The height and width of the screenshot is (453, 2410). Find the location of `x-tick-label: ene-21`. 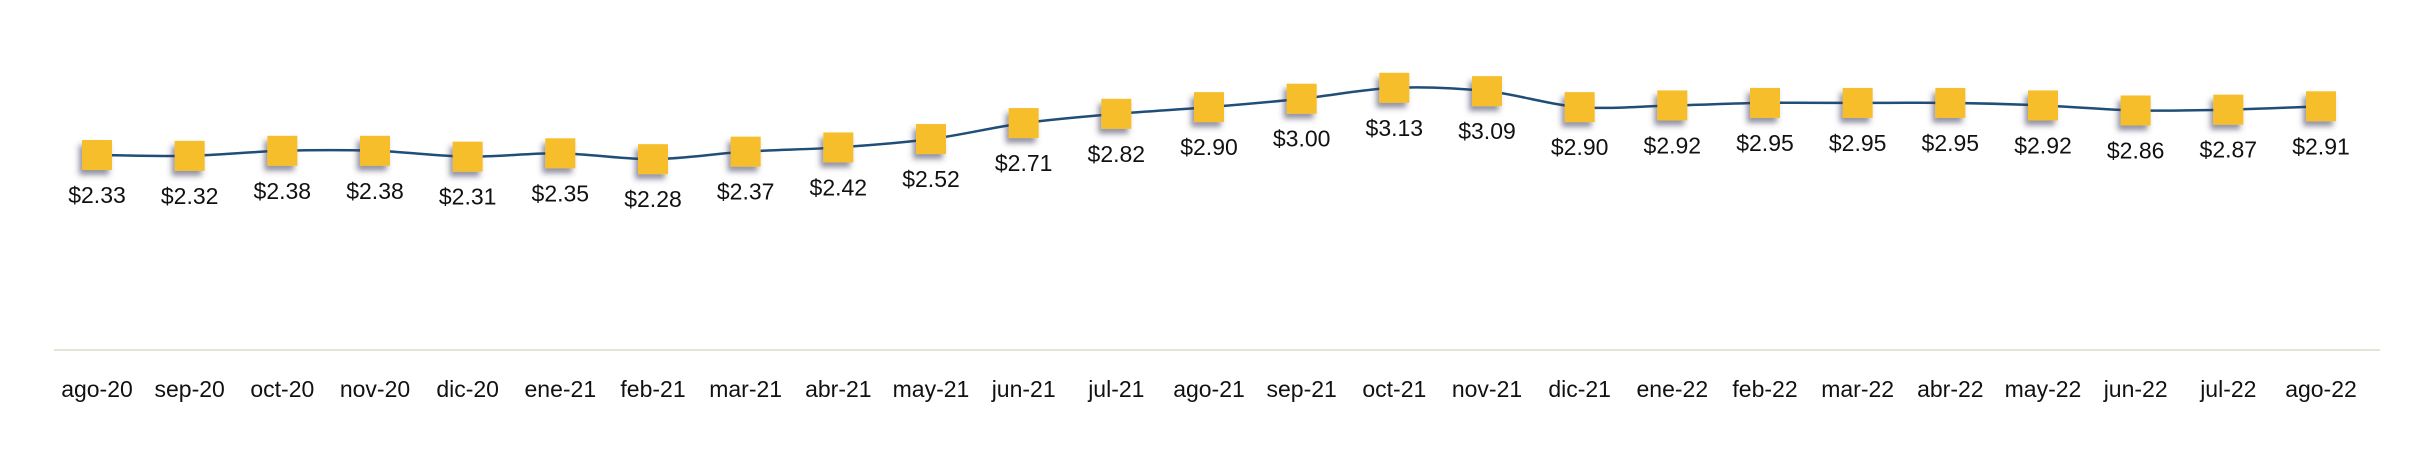

x-tick-label: ene-21 is located at coordinates (561, 389).